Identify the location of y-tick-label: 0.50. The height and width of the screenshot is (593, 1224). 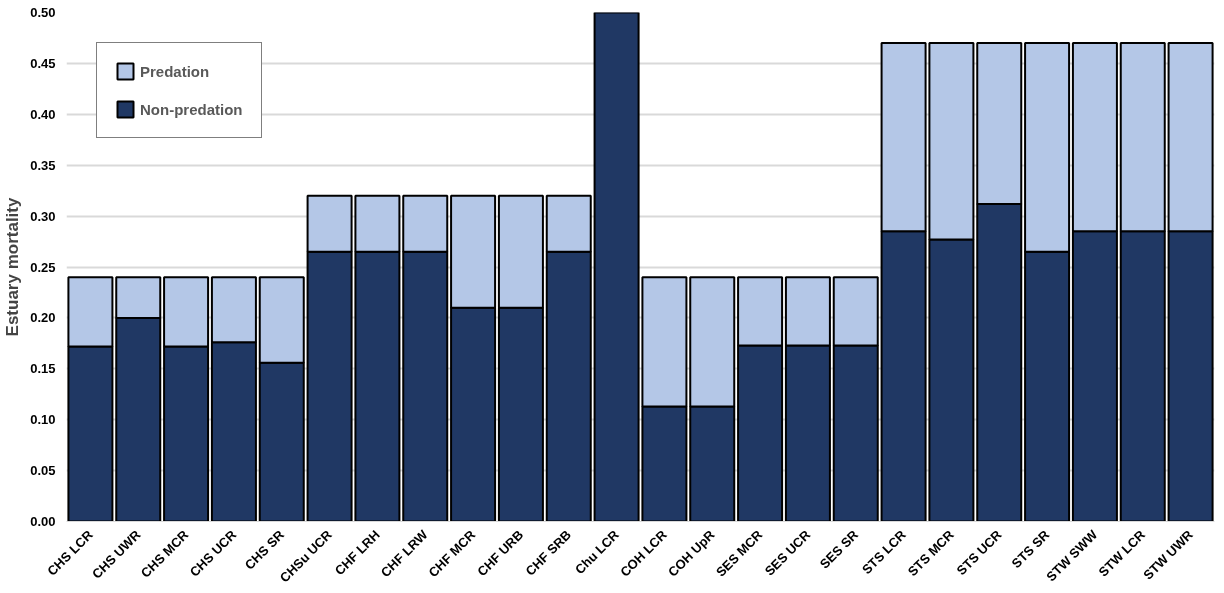
(43, 12).